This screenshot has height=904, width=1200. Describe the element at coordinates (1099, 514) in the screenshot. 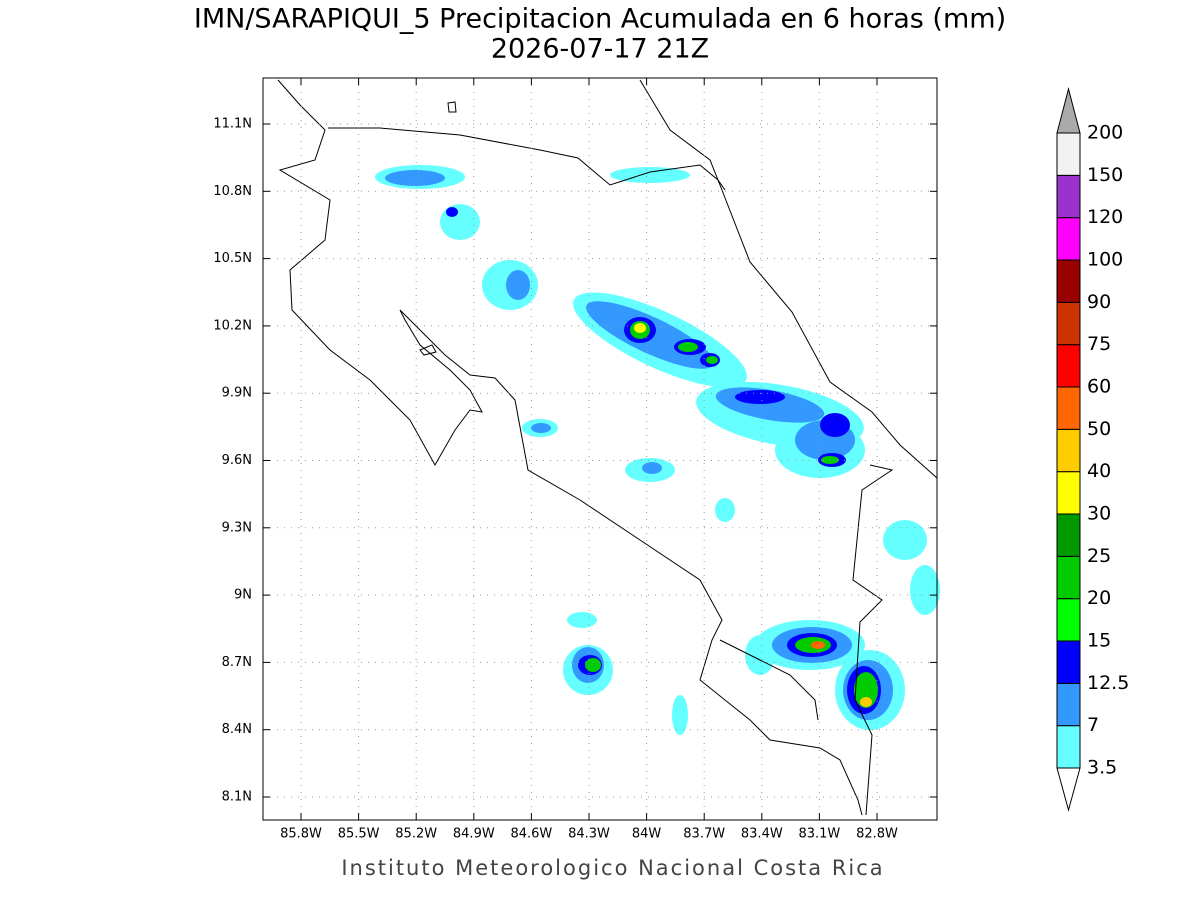

I see `colorbar-label: 30` at that location.